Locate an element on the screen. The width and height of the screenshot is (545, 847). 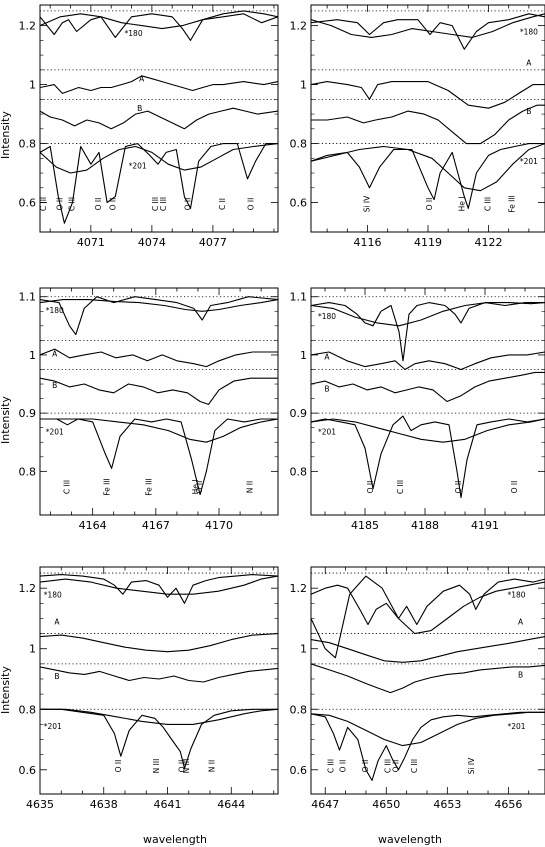
x-tick-label: 4170 is located at coordinates (219, 525).